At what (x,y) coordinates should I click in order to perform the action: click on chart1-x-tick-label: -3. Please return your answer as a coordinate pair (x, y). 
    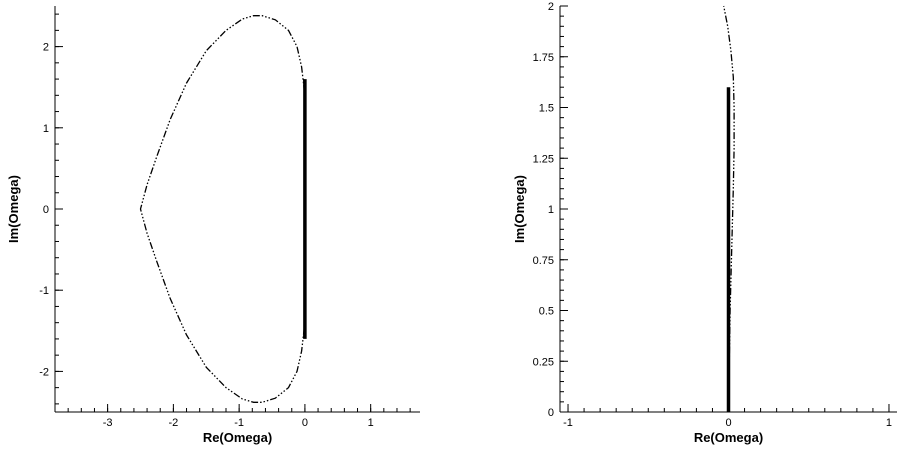
    Looking at the image, I should click on (108, 423).